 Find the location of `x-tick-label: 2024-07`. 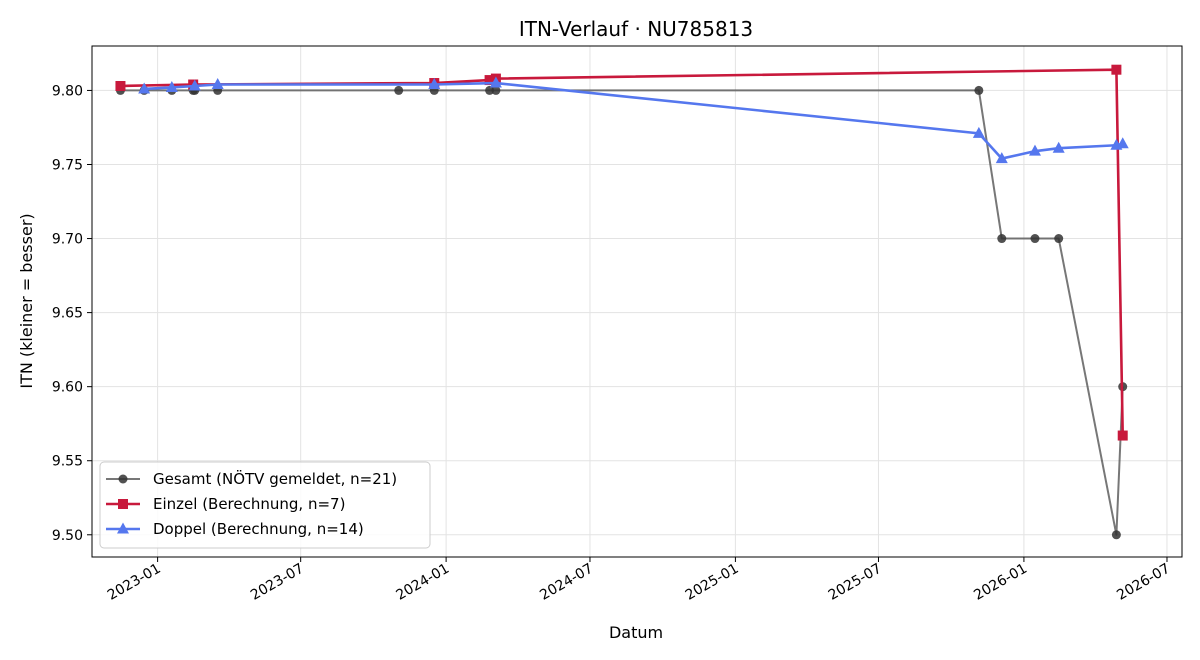

x-tick-label: 2024-07 is located at coordinates (566, 582).